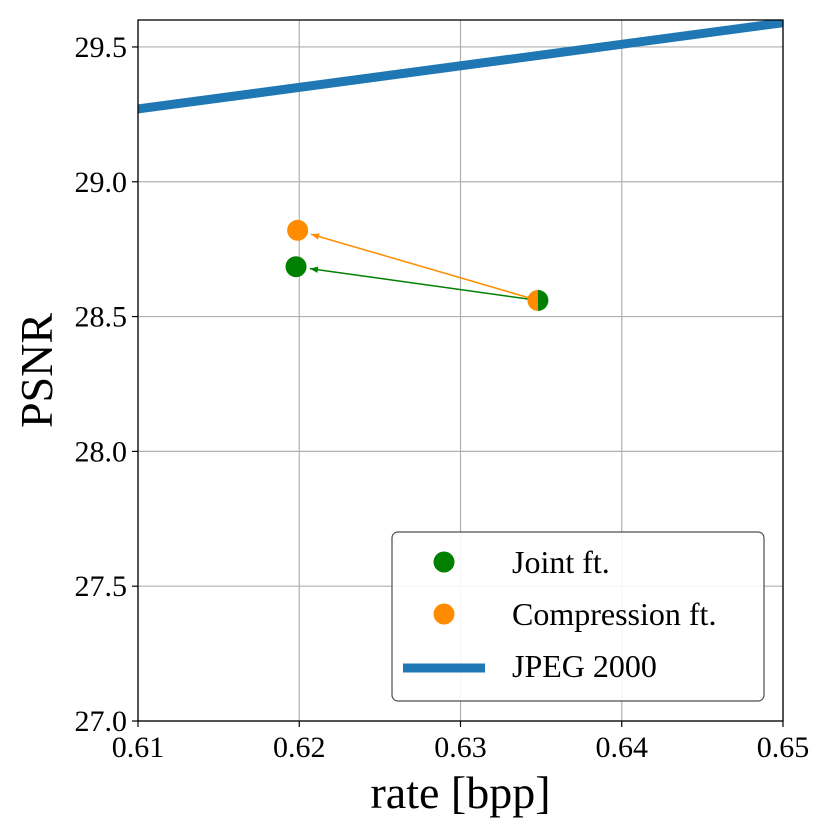  I want to click on y-tick-label: 29.0, so click(101, 182).